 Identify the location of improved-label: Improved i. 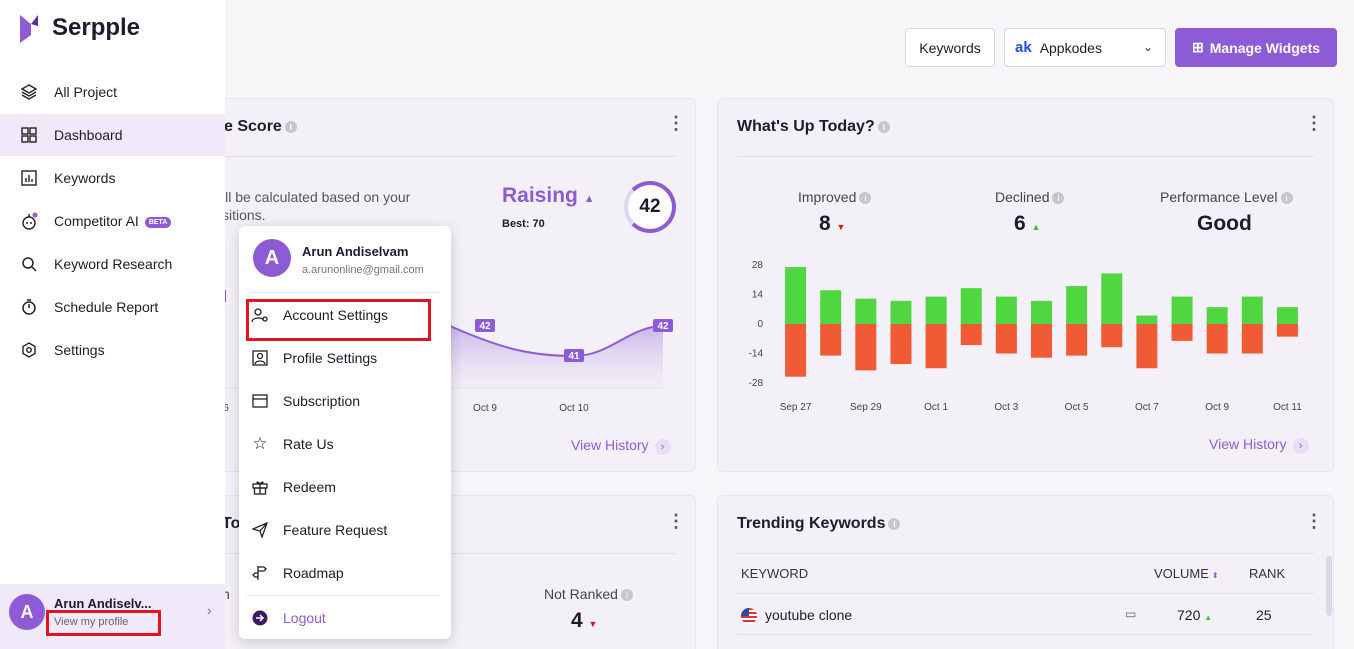
(835, 197).